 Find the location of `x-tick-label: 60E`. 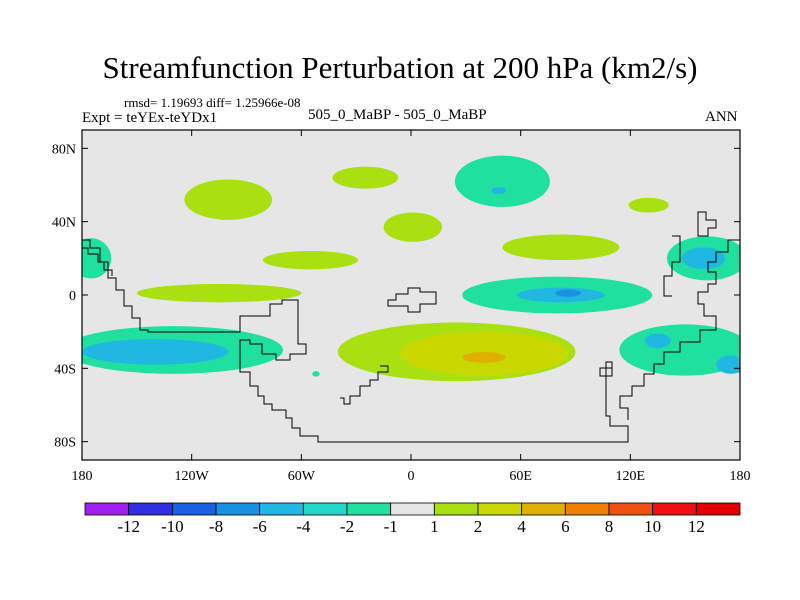

x-tick-label: 60E is located at coordinates (520, 476).